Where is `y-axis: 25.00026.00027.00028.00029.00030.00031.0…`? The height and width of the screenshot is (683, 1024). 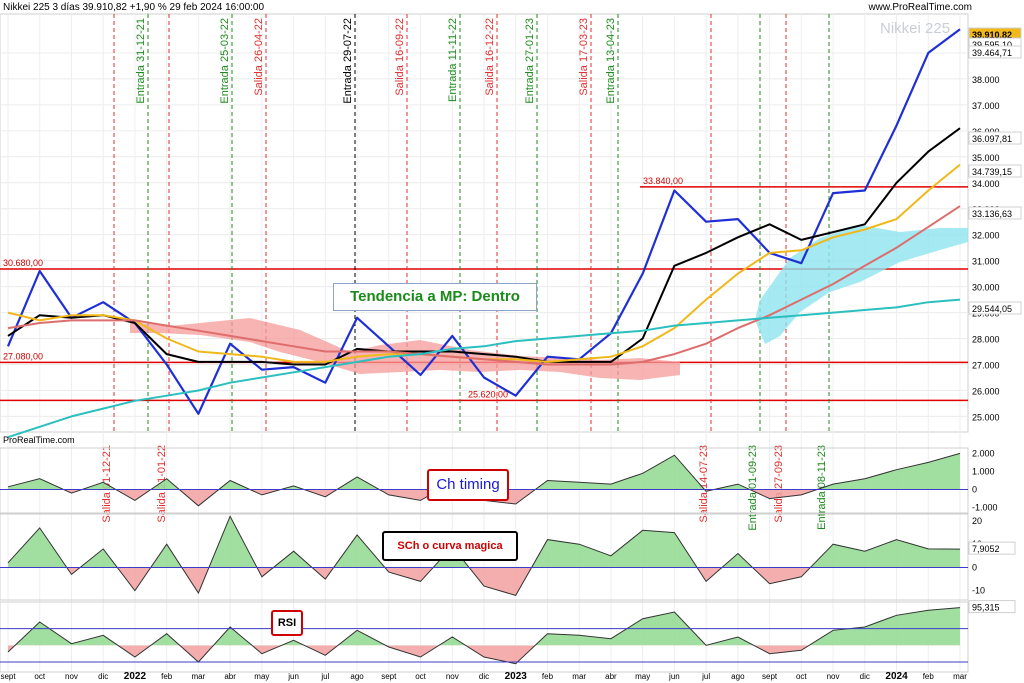 y-axis: 25.00026.00027.00028.00029.00030.00031.0… is located at coordinates (986, 235).